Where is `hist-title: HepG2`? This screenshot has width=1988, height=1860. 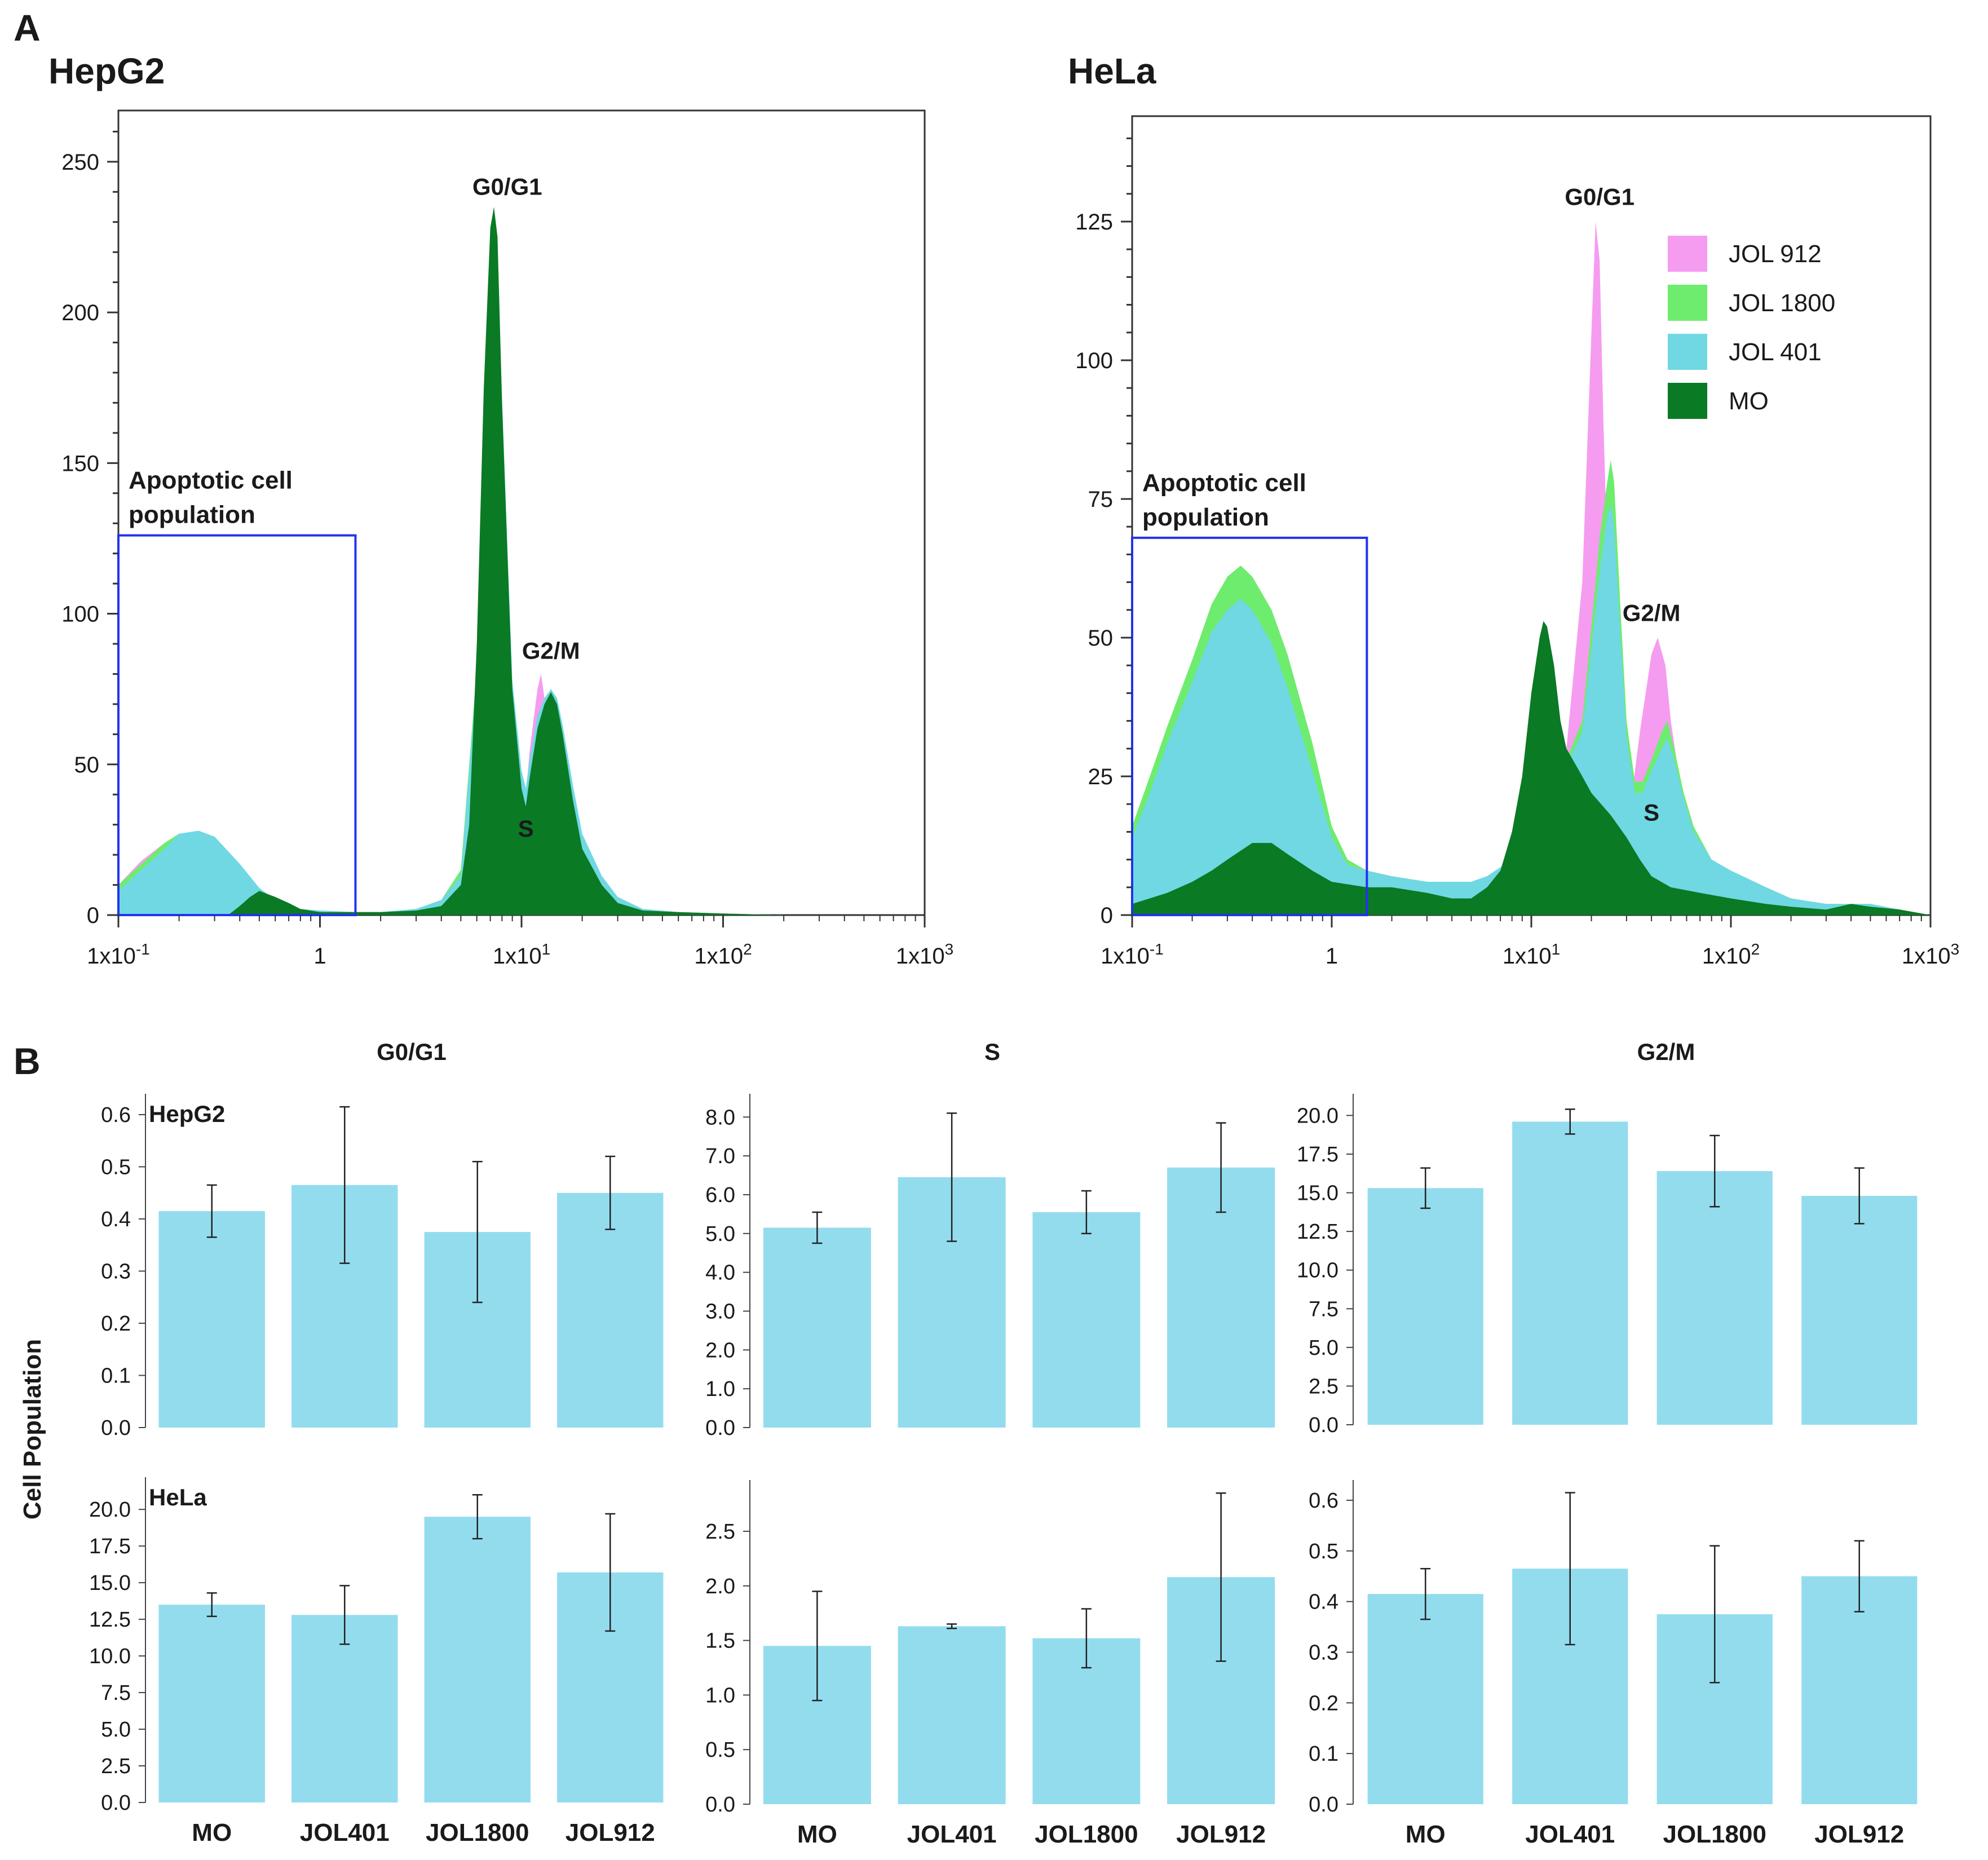
hist-title: HepG2 is located at coordinates (106, 71).